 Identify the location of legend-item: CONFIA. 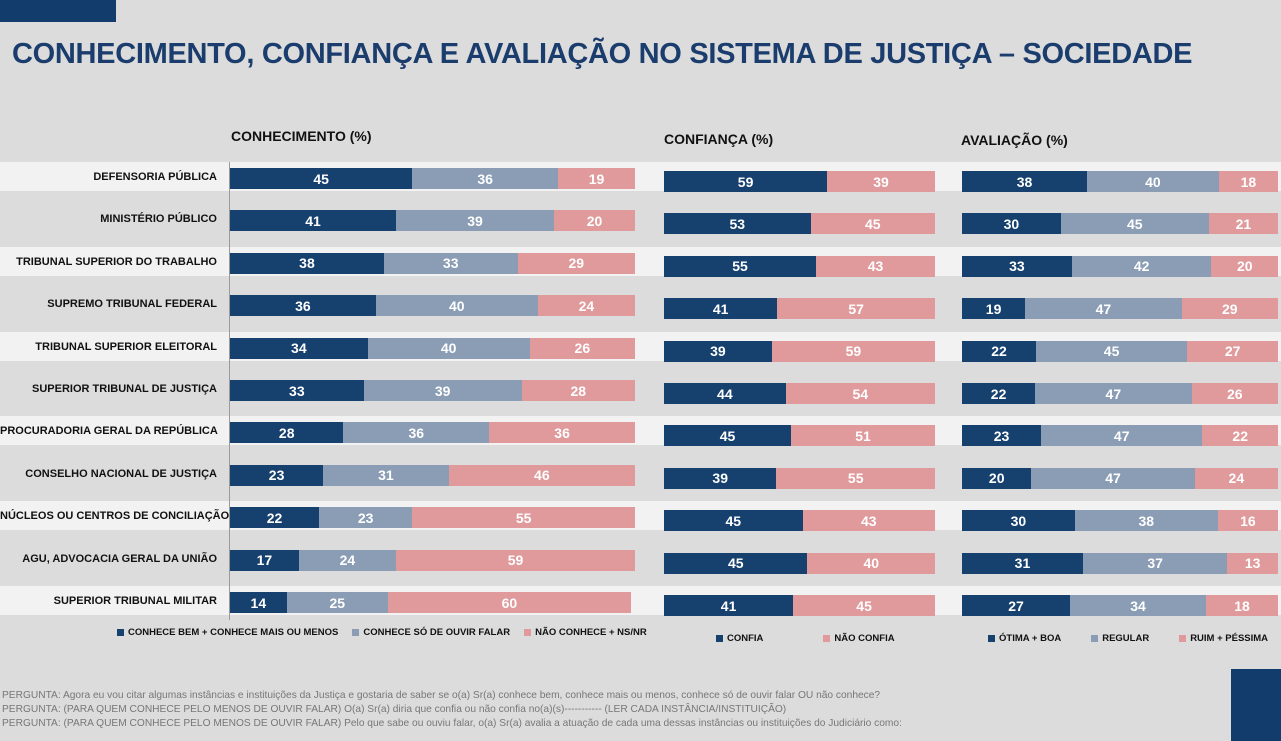
(739, 638).